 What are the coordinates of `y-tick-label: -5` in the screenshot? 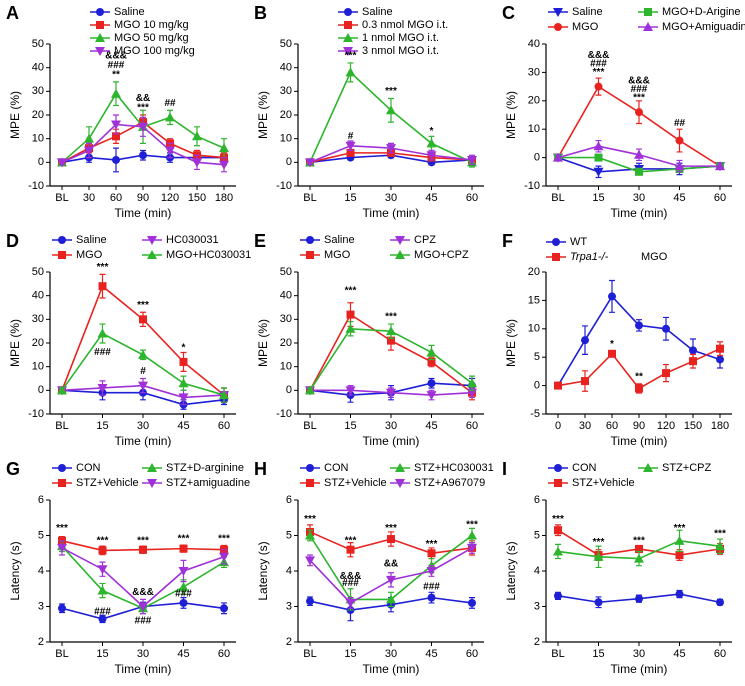 It's located at (535, 414).